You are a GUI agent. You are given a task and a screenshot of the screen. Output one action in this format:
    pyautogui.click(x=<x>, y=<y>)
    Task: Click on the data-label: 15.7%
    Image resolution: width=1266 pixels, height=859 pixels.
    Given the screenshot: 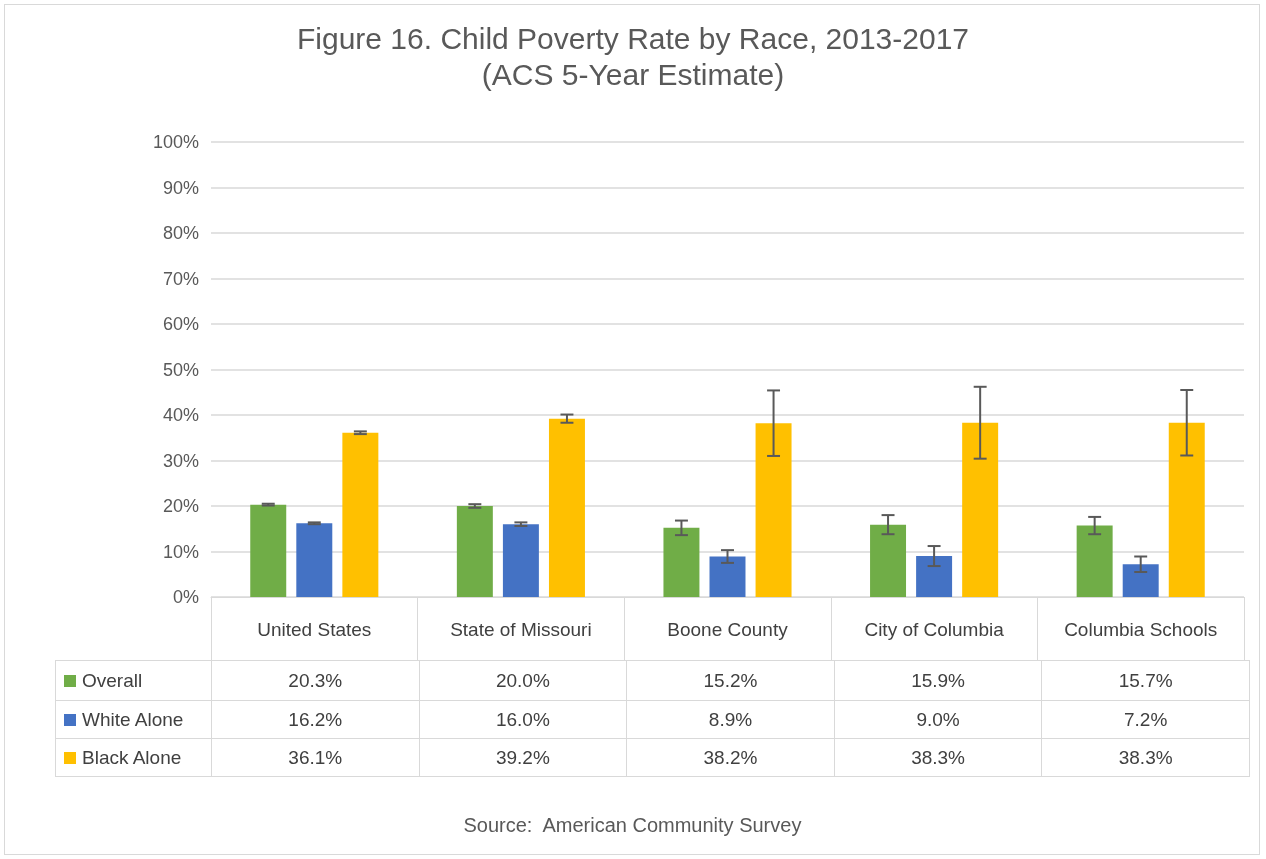 What is the action you would take?
    pyautogui.click(x=1145, y=680)
    